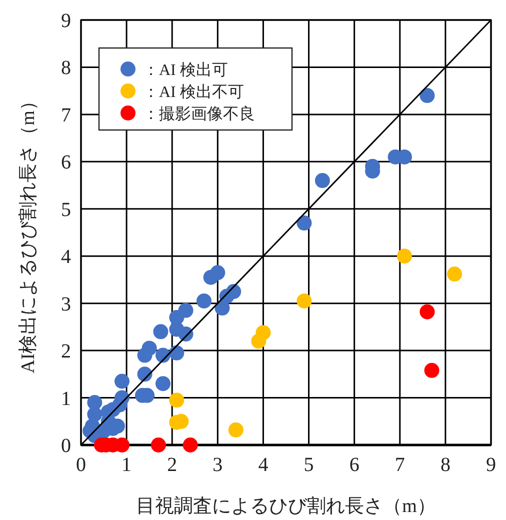 The width and height of the screenshot is (506, 520). What do you see at coordinates (66, 351) in the screenshot?
I see `y-tick-label: 2` at bounding box center [66, 351].